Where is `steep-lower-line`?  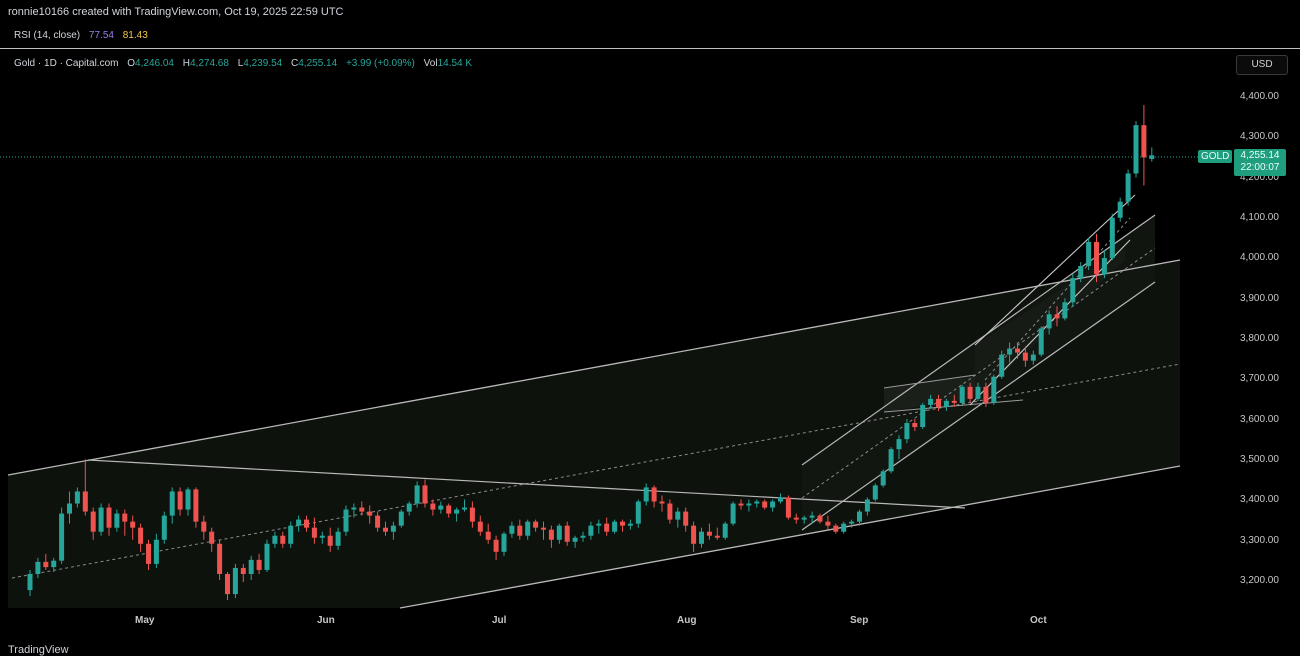 steep-lower-line is located at coordinates (978, 406).